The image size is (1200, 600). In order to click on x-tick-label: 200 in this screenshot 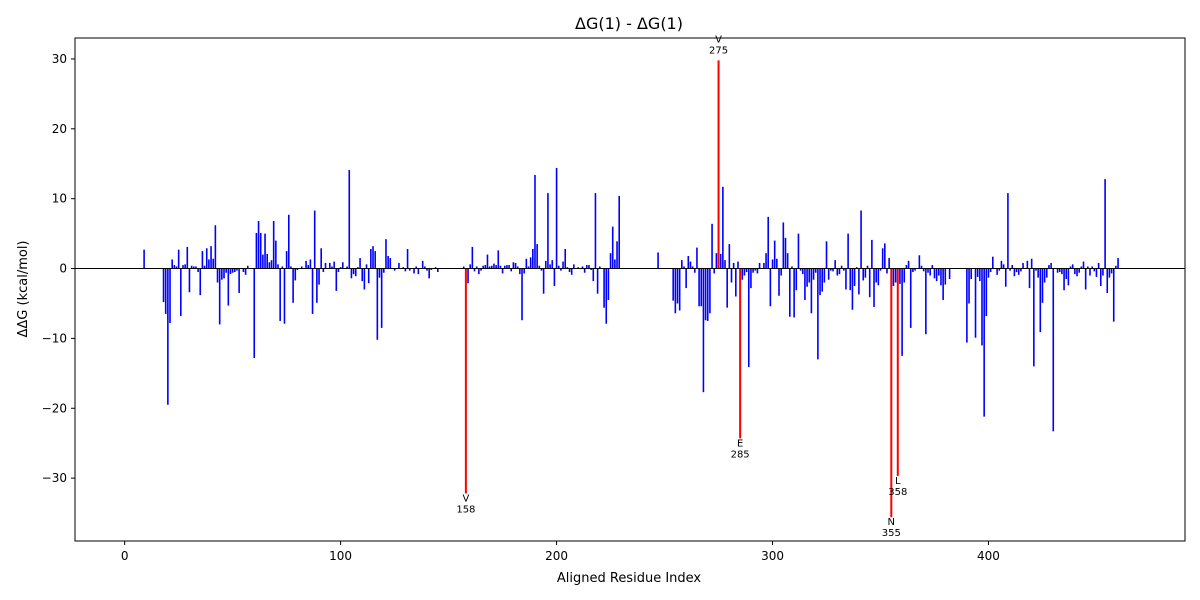, I will do `click(556, 556)`.